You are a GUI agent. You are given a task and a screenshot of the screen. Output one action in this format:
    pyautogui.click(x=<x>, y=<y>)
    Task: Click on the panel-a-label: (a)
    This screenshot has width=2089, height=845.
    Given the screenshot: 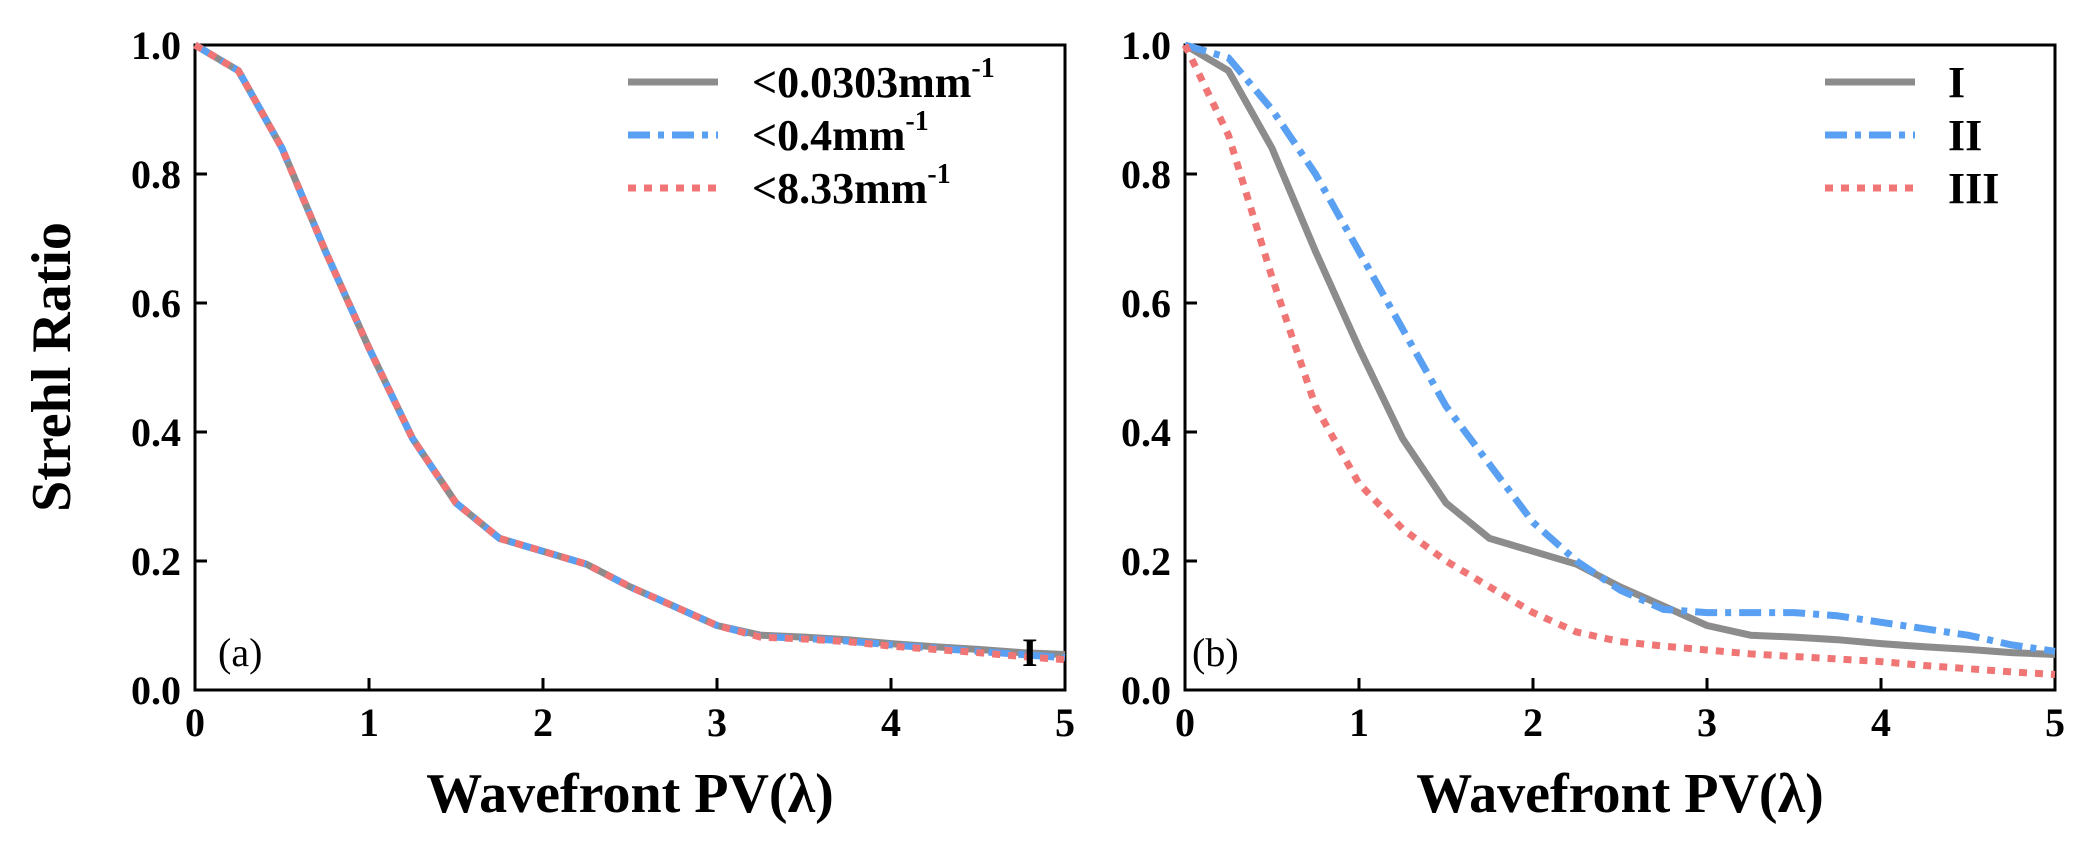 What is the action you would take?
    pyautogui.click(x=240, y=652)
    